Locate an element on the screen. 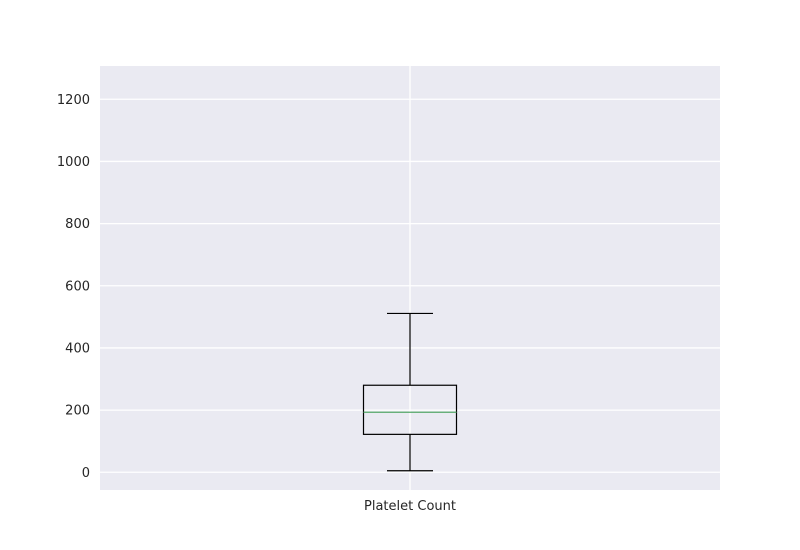  y-tick-label: 600 is located at coordinates (77, 286).